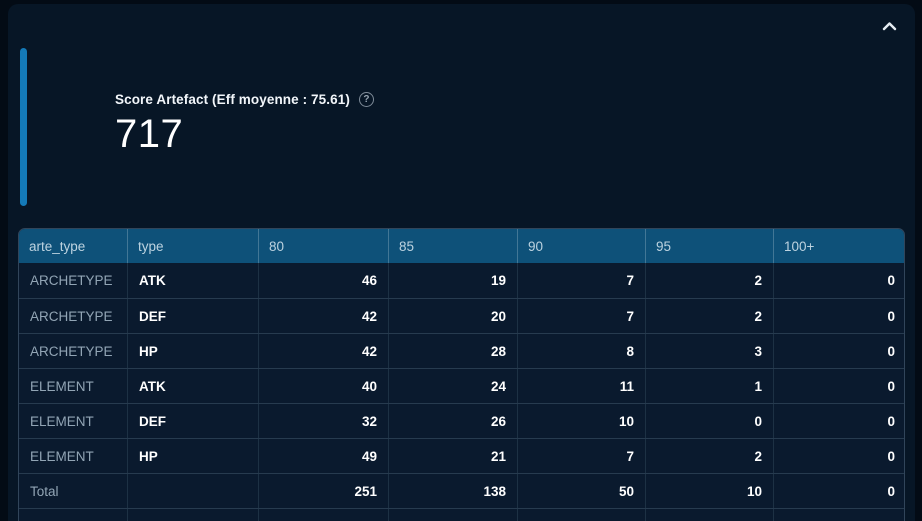 The height and width of the screenshot is (521, 922). What do you see at coordinates (193, 246) in the screenshot?
I see `column-header-type: type` at bounding box center [193, 246].